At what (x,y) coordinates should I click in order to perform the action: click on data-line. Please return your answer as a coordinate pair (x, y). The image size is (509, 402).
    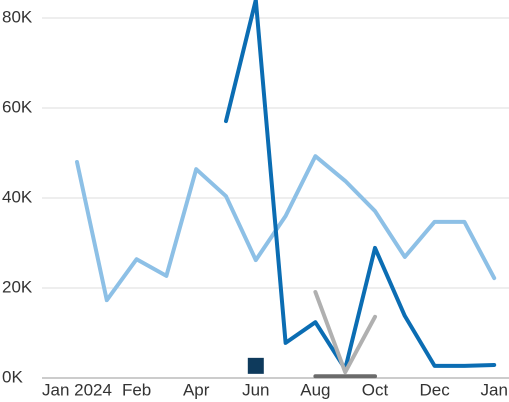
    Looking at the image, I should click on (345, 332).